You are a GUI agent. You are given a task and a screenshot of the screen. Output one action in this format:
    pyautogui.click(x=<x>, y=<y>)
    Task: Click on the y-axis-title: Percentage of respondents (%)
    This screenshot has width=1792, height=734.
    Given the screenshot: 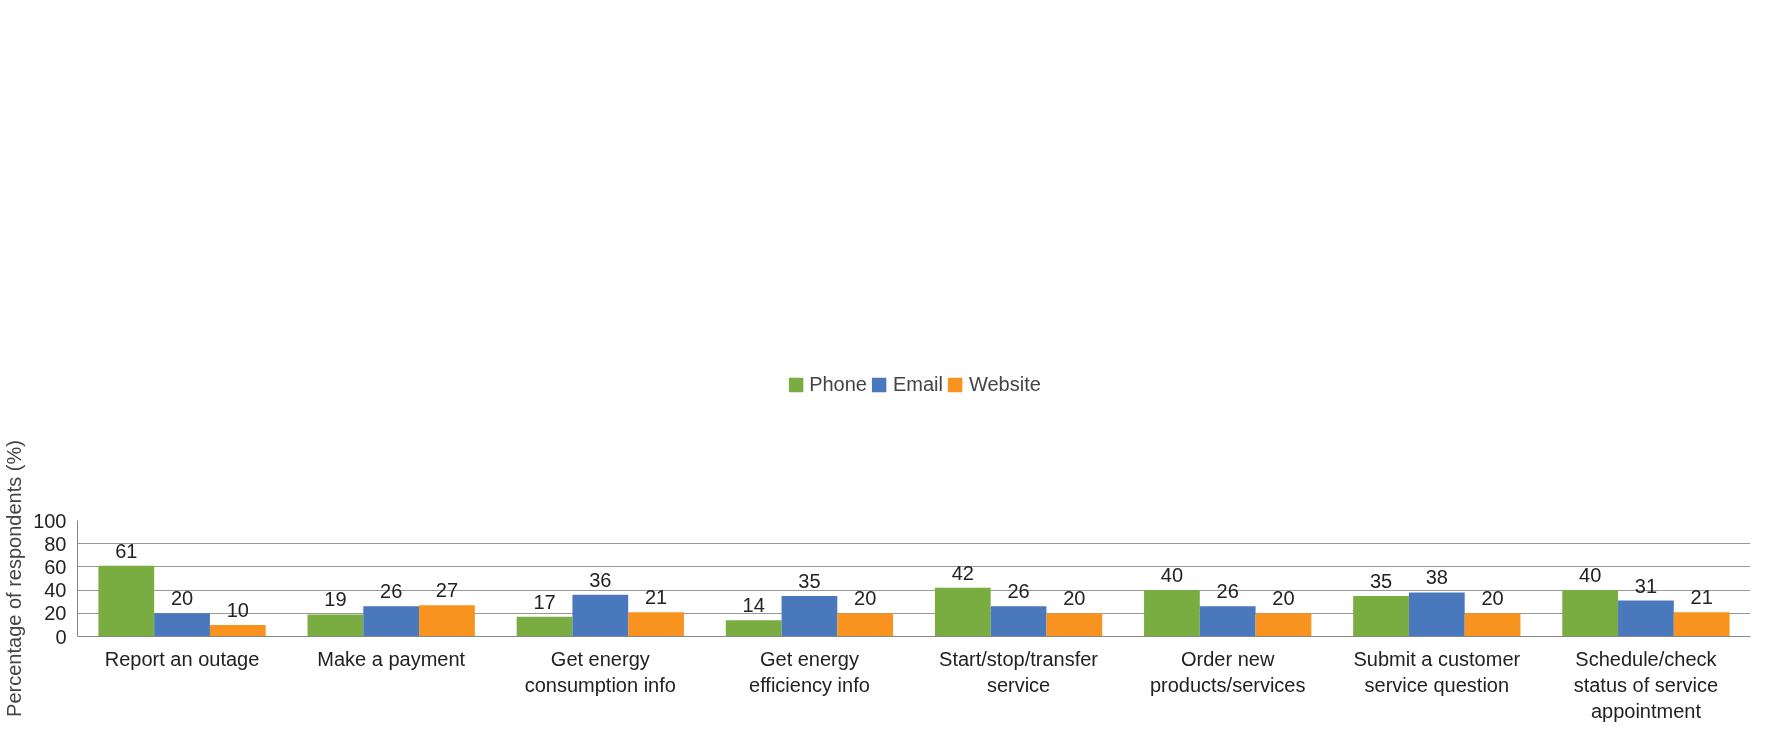 What is the action you would take?
    pyautogui.click(x=14, y=578)
    